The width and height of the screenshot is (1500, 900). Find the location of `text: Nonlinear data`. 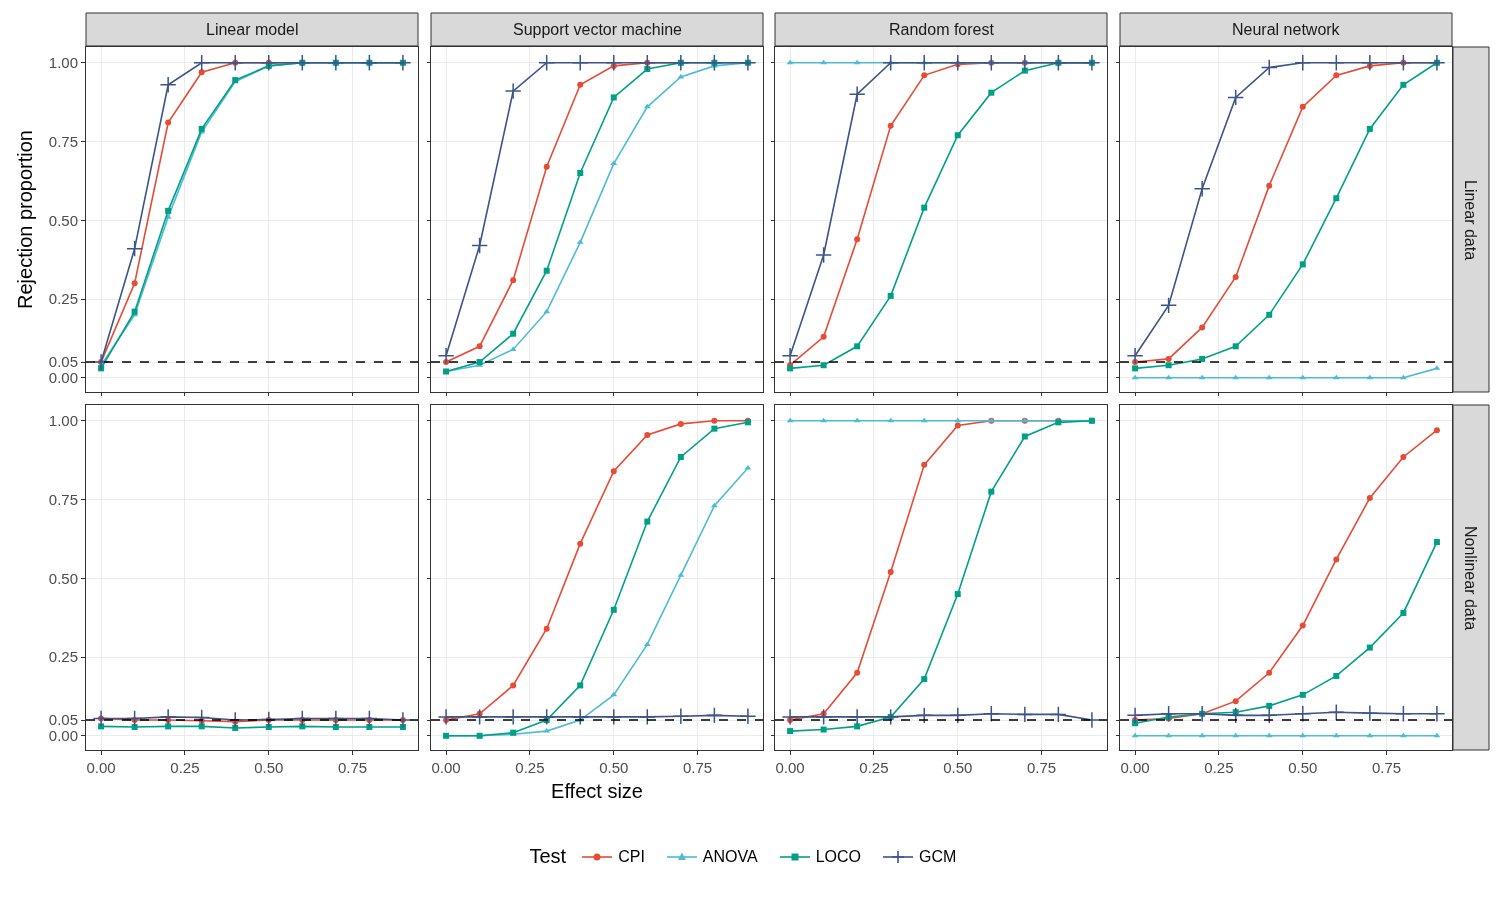

text: Nonlinear data is located at coordinates (1470, 578).